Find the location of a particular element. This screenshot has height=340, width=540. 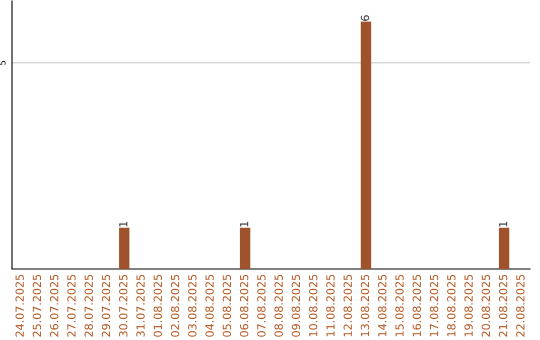

x-tick-label: 03.08.2025 is located at coordinates (192, 305).